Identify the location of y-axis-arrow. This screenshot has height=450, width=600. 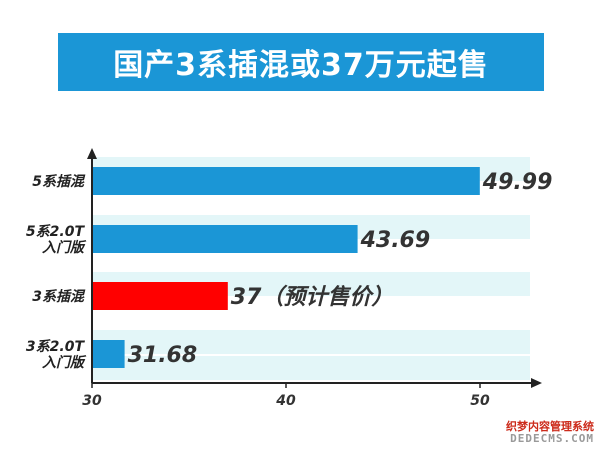
(92, 153).